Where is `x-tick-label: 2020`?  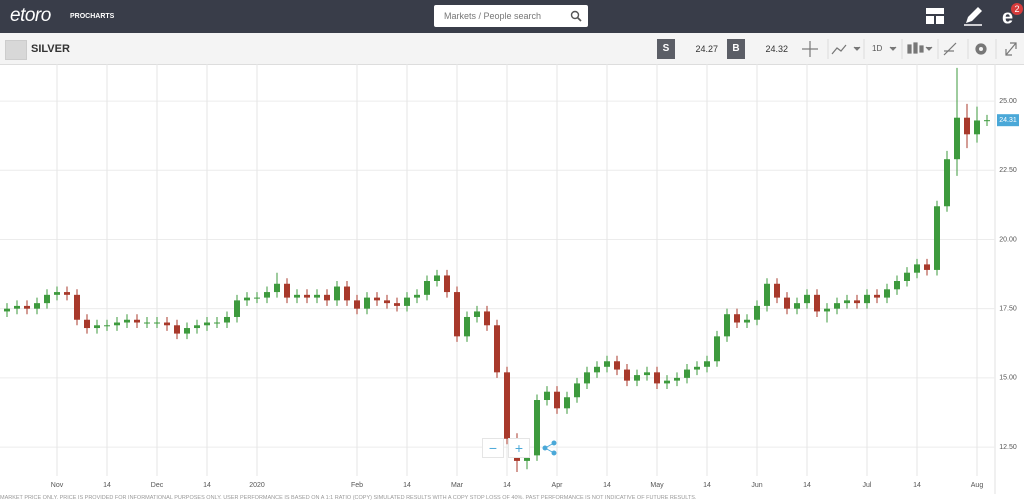
x-tick-label: 2020 is located at coordinates (257, 485).